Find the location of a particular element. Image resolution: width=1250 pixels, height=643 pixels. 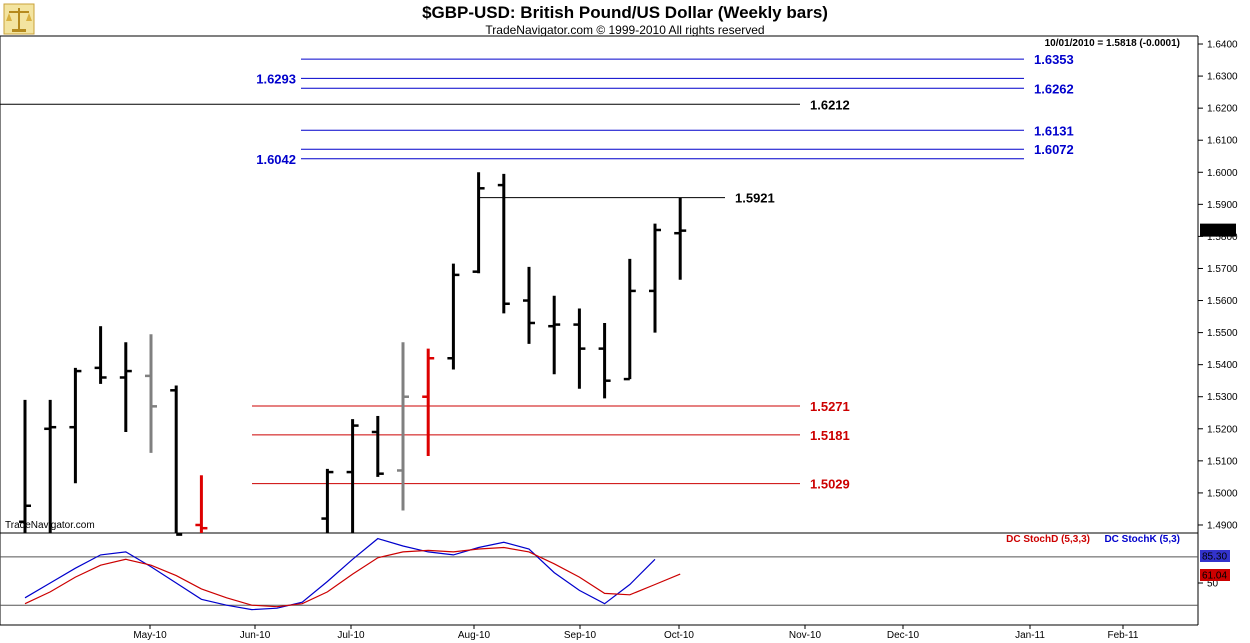

y-tick-label: 1.6100 is located at coordinates (1222, 141).